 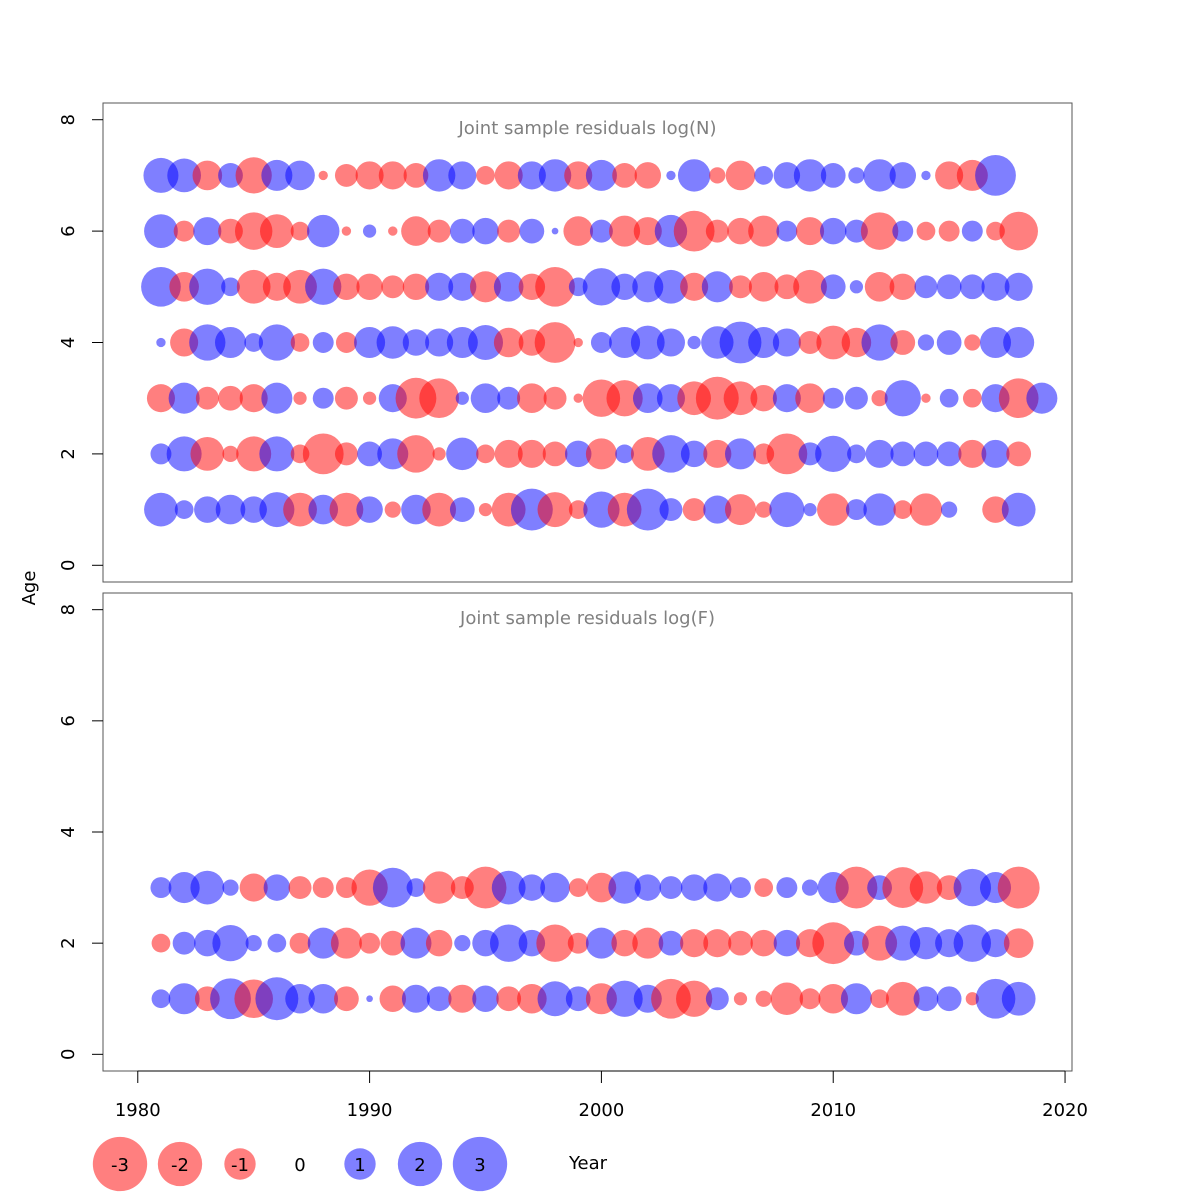 I want to click on x-tick-label: 2000, so click(x=602, y=1110).